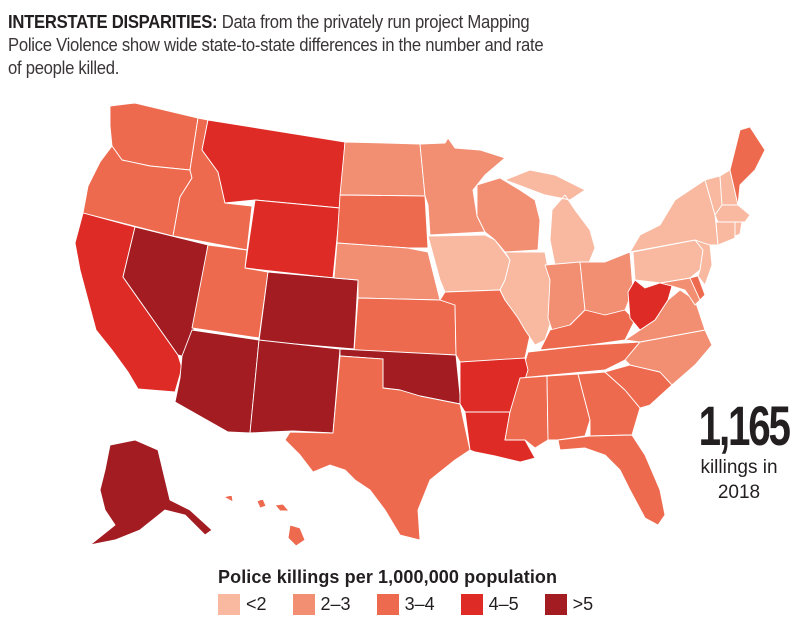 The height and width of the screenshot is (628, 796). I want to click on state-tx, so click(377, 448).